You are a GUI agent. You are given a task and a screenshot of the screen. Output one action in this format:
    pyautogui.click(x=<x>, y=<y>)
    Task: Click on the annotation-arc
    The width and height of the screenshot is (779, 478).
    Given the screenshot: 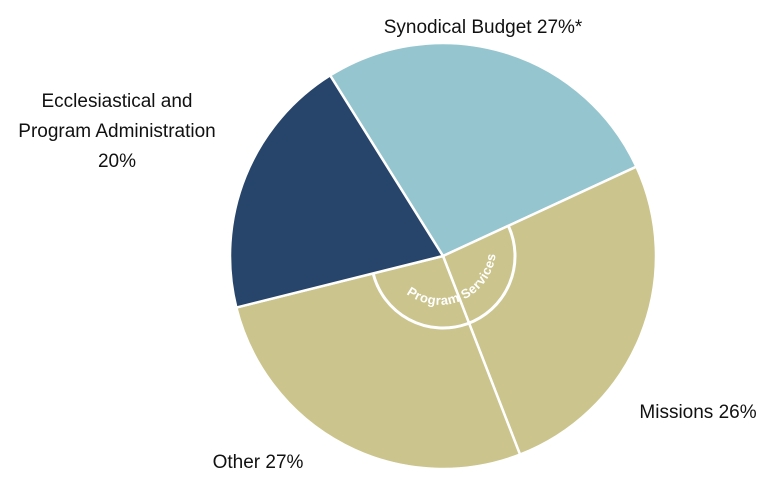 What is the action you would take?
    pyautogui.click(x=444, y=277)
    